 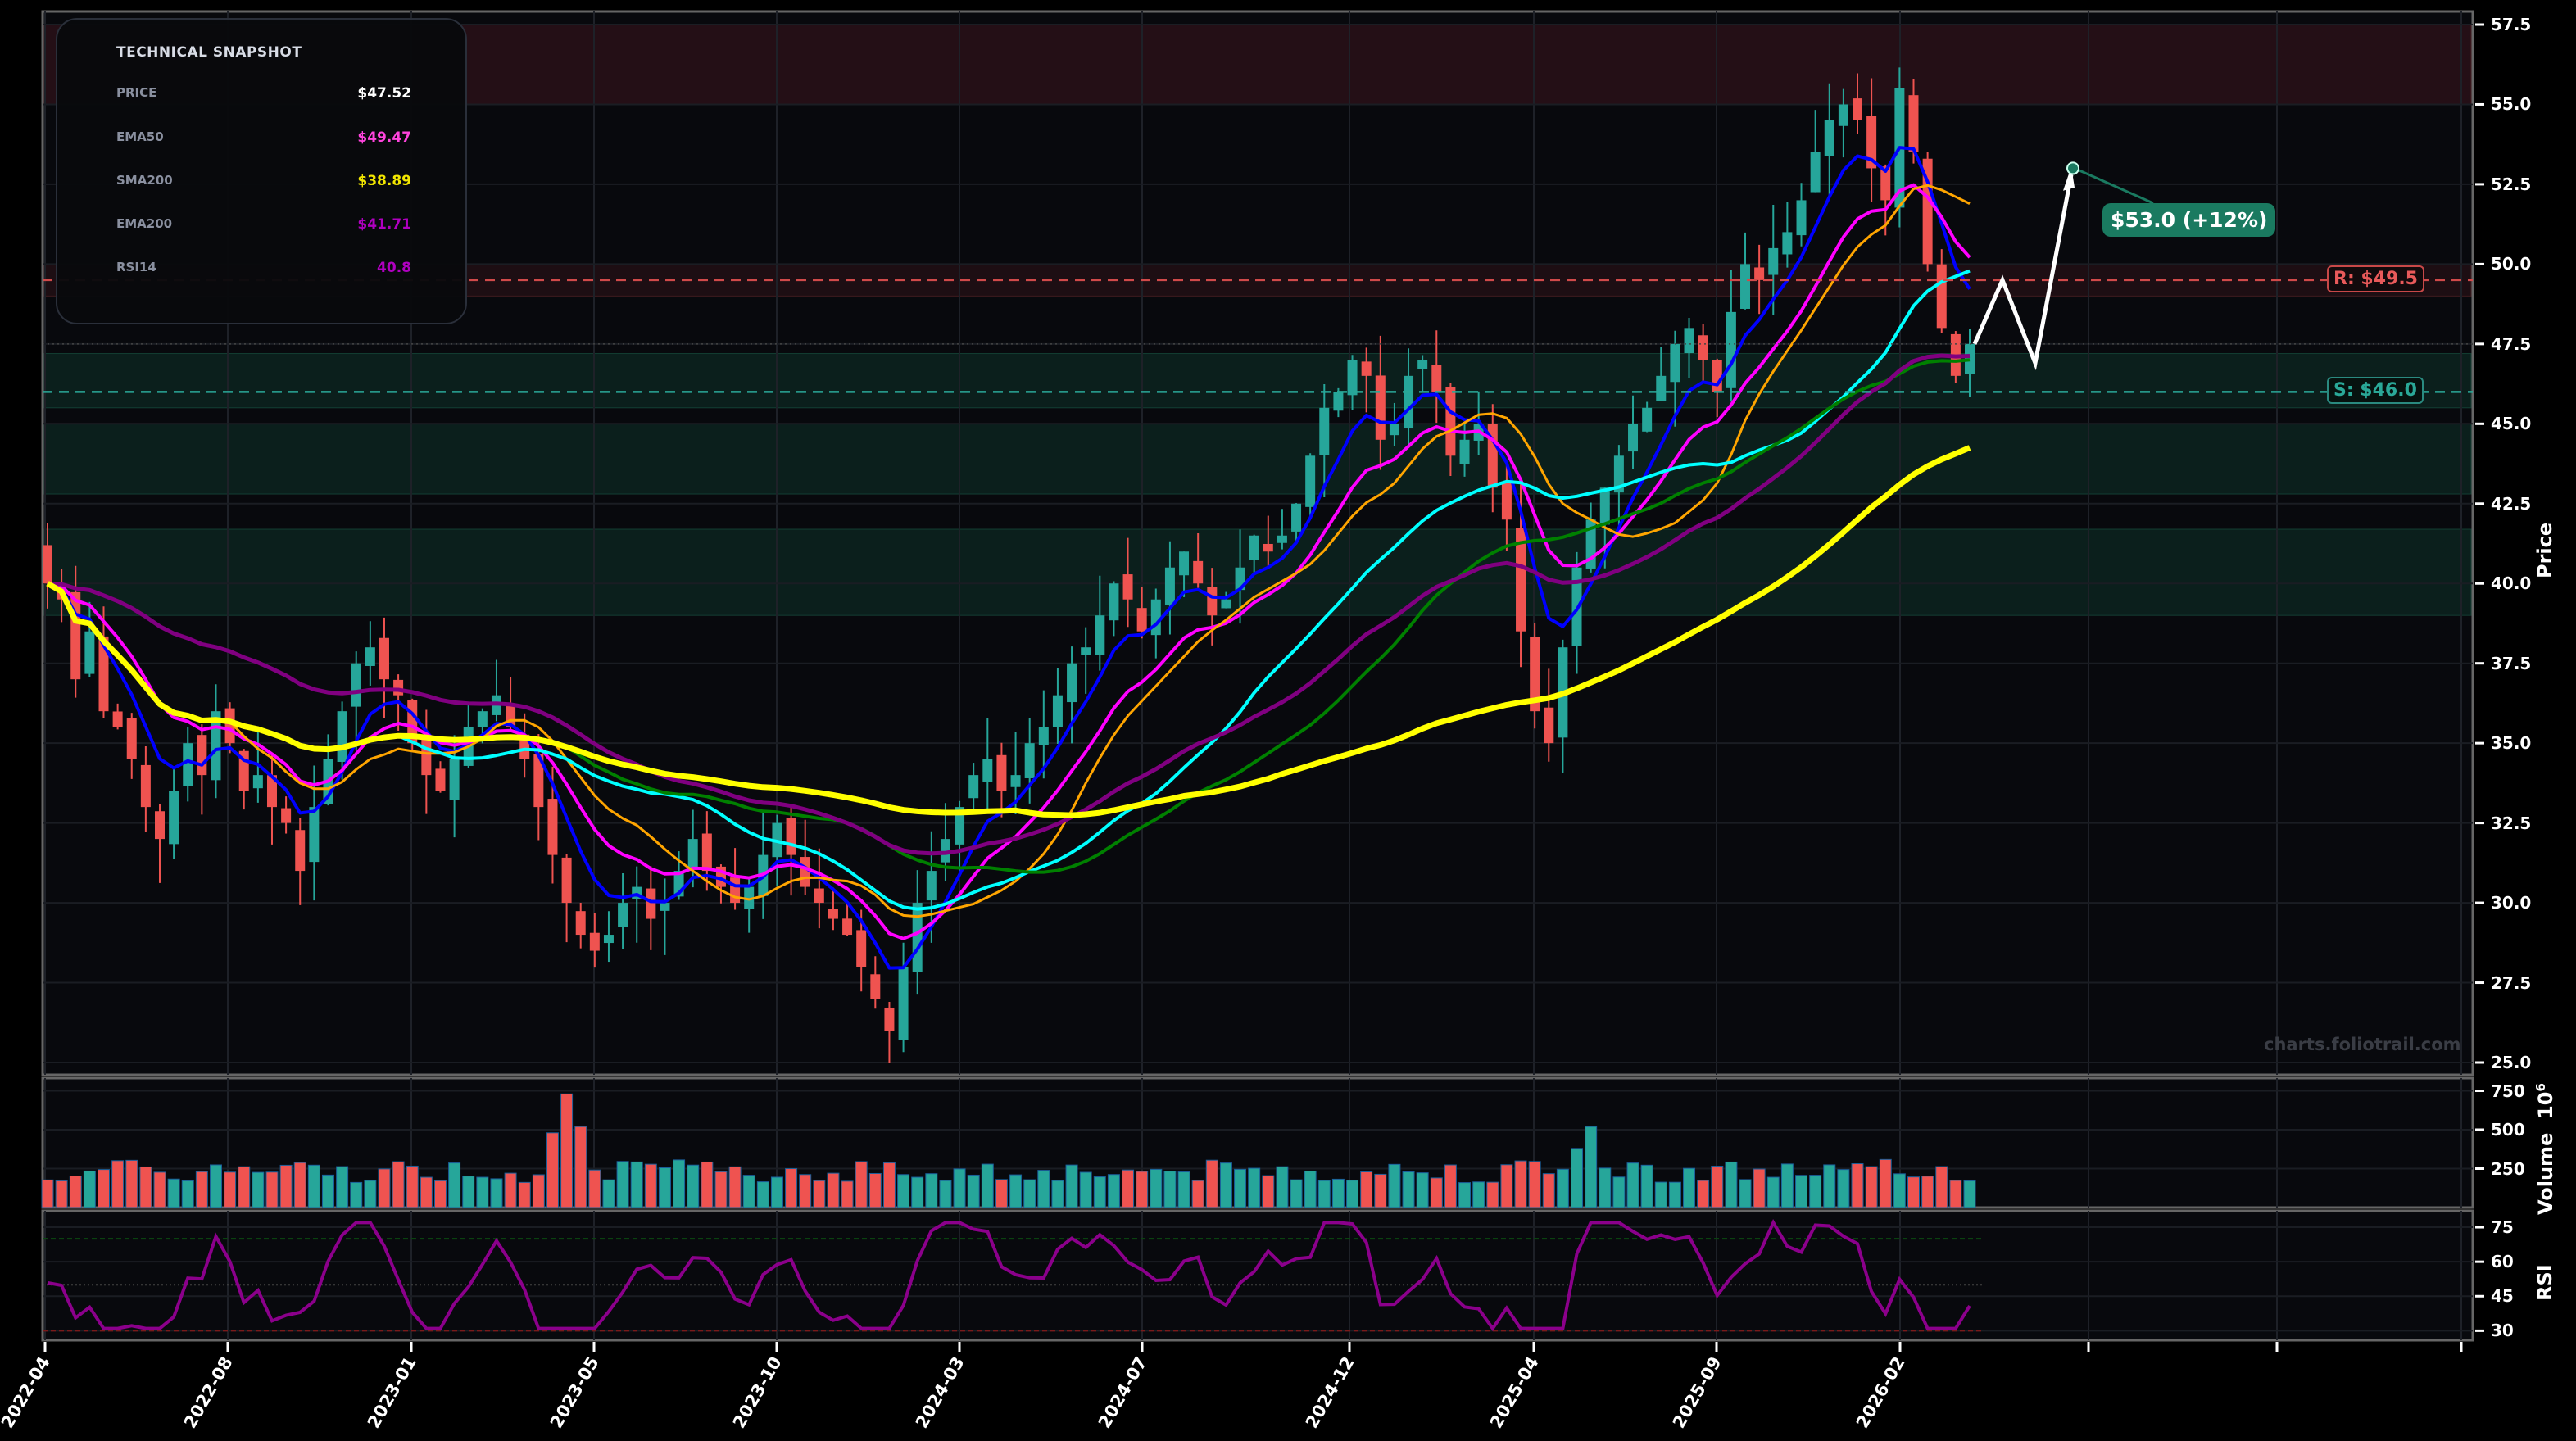 What do you see at coordinates (2502, 1262) in the screenshot?
I see `y-tick-label: 60` at bounding box center [2502, 1262].